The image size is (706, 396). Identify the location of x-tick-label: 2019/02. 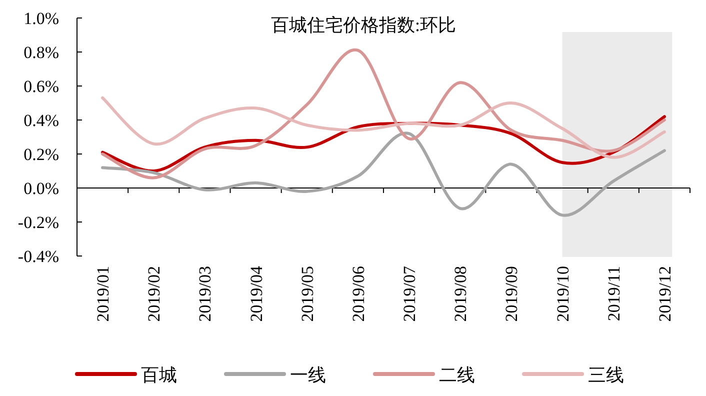
(154, 294).